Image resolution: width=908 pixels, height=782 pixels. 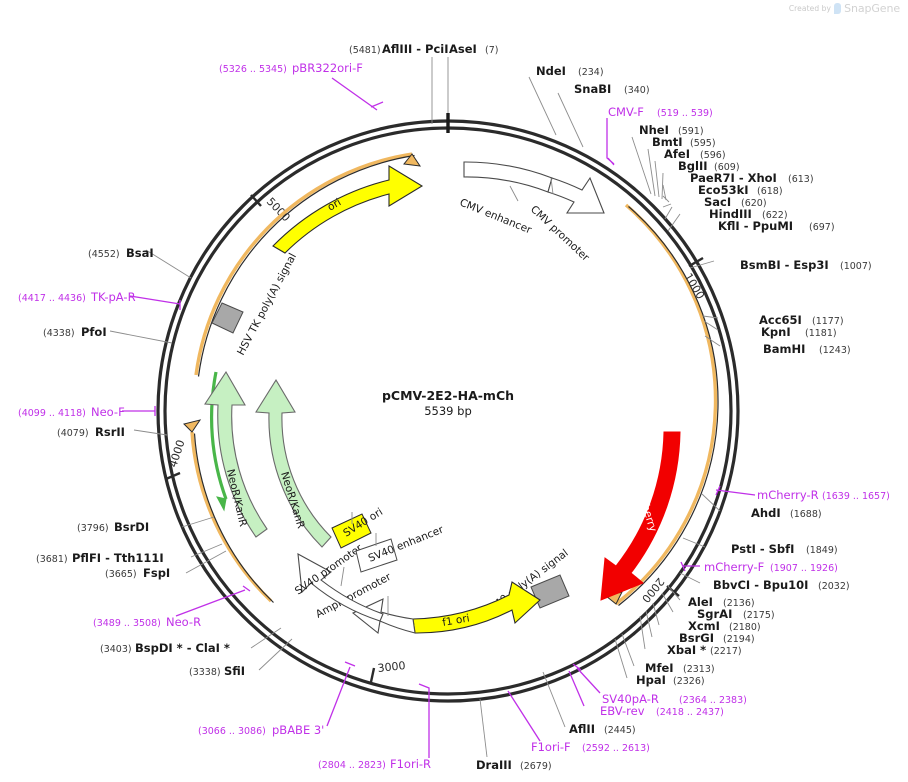 What do you see at coordinates (784, 265) in the screenshot?
I see `enzyme-name: BsmBI - Esp3I` at bounding box center [784, 265].